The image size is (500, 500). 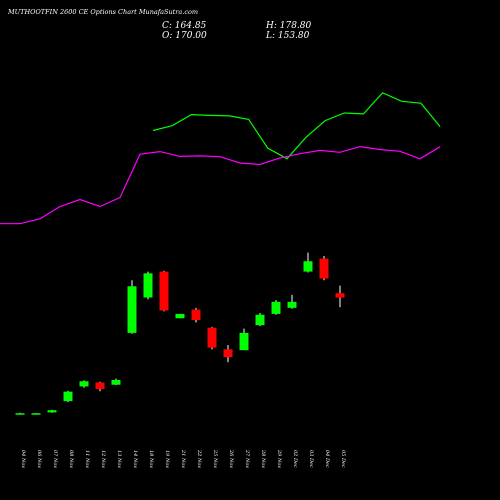 What do you see at coordinates (199, 458) in the screenshot?
I see `x-tick-label: 22 Nov` at bounding box center [199, 458].